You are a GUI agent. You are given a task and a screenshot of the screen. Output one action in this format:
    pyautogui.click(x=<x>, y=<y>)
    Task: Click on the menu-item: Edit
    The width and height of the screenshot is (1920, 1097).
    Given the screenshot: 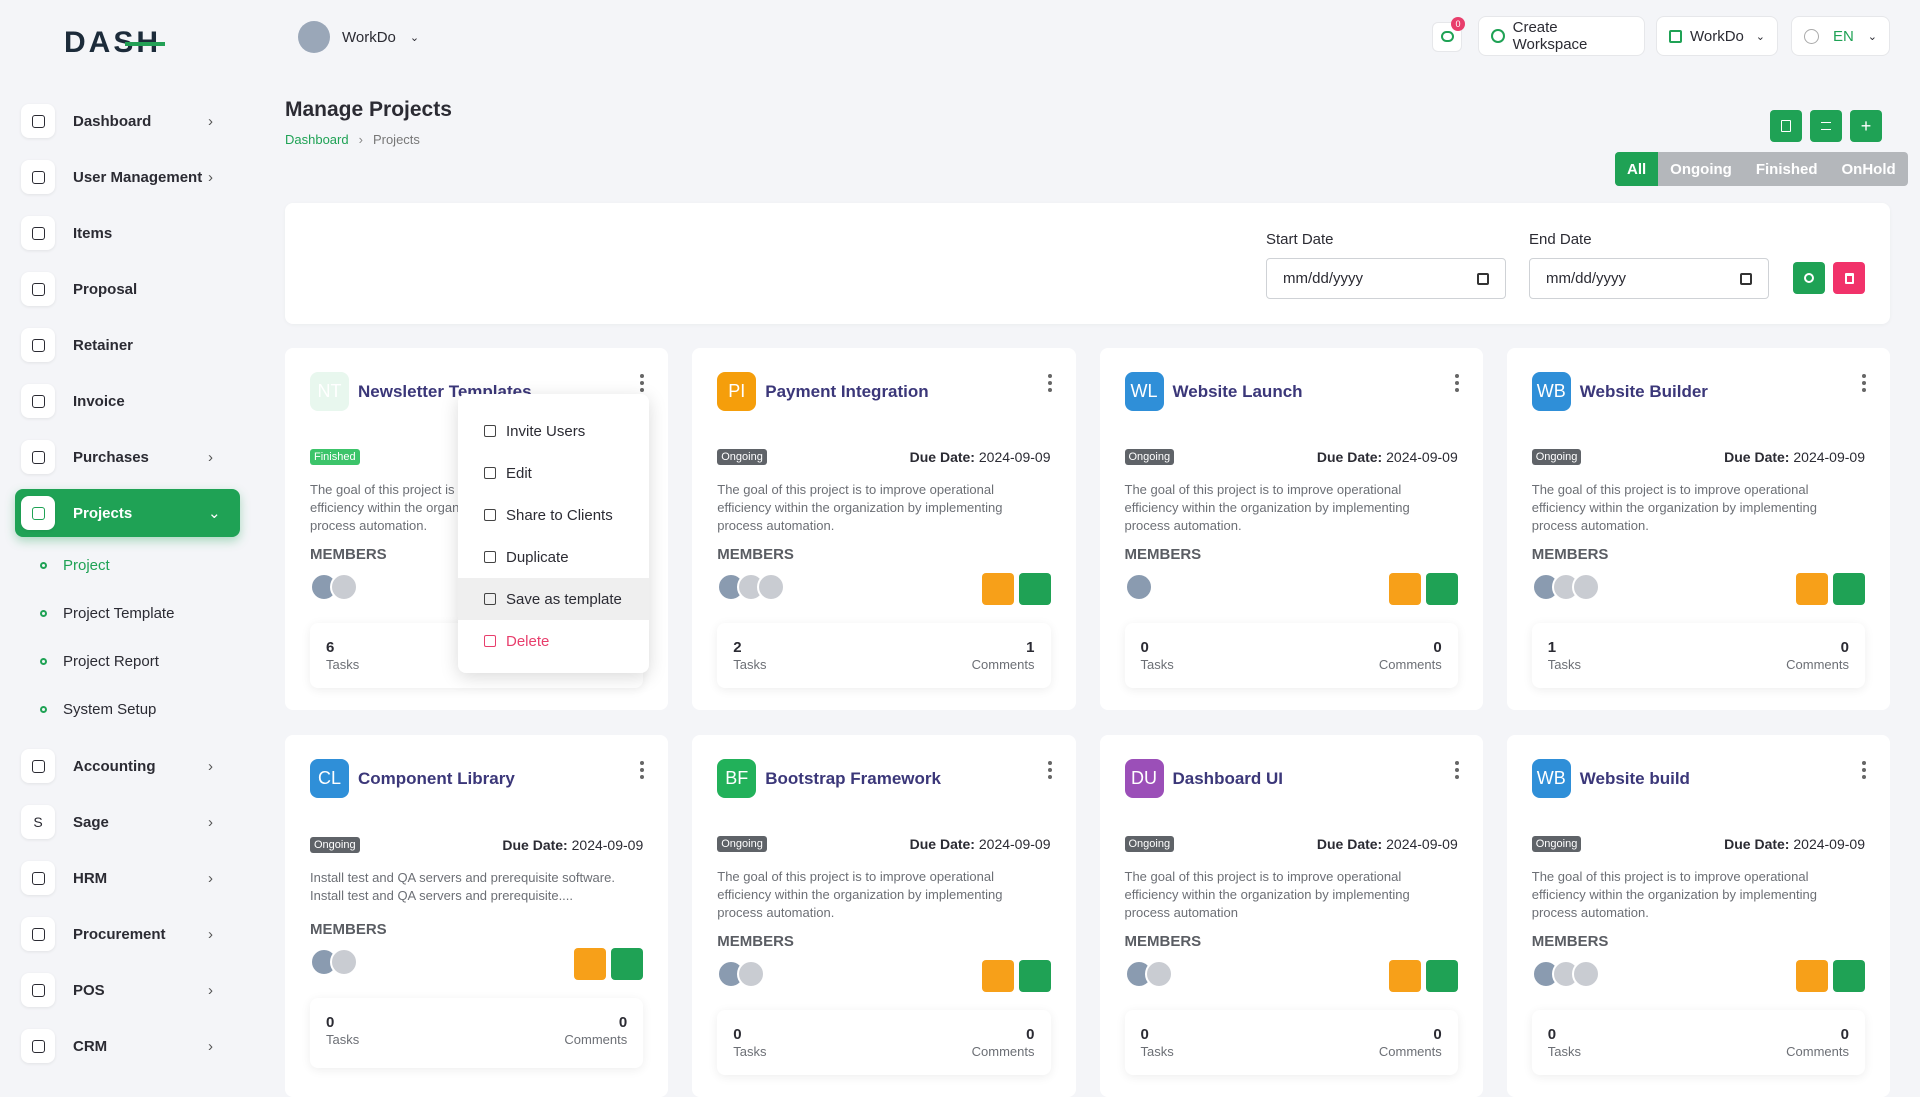 What is the action you would take?
    pyautogui.click(x=553, y=473)
    